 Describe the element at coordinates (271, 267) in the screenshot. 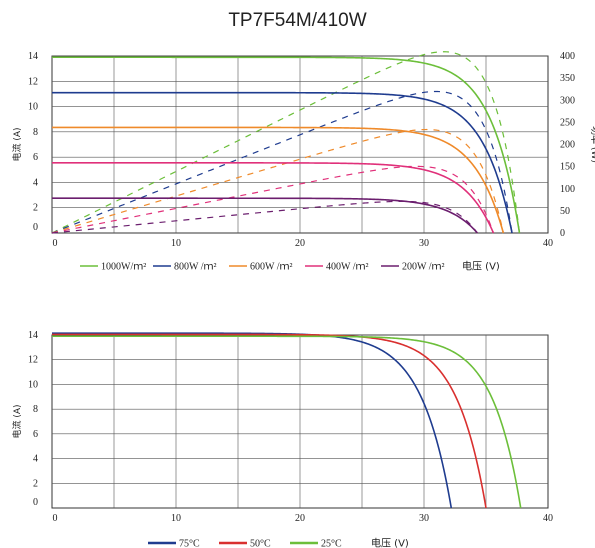

I see `legend-entry-2: 600W /ｍ²` at that location.